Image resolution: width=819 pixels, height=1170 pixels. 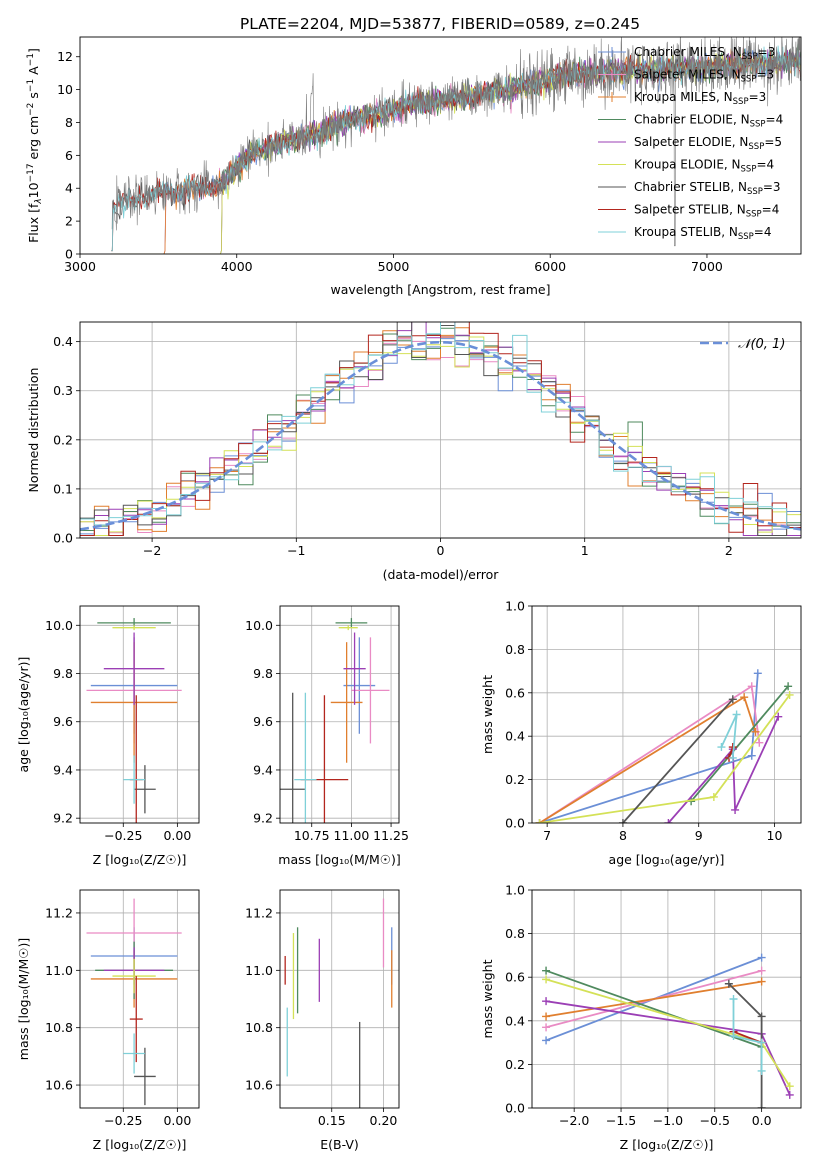 What do you see at coordinates (335, 720) in the screenshot?
I see `age-vs-mass-plot-area` at bounding box center [335, 720].